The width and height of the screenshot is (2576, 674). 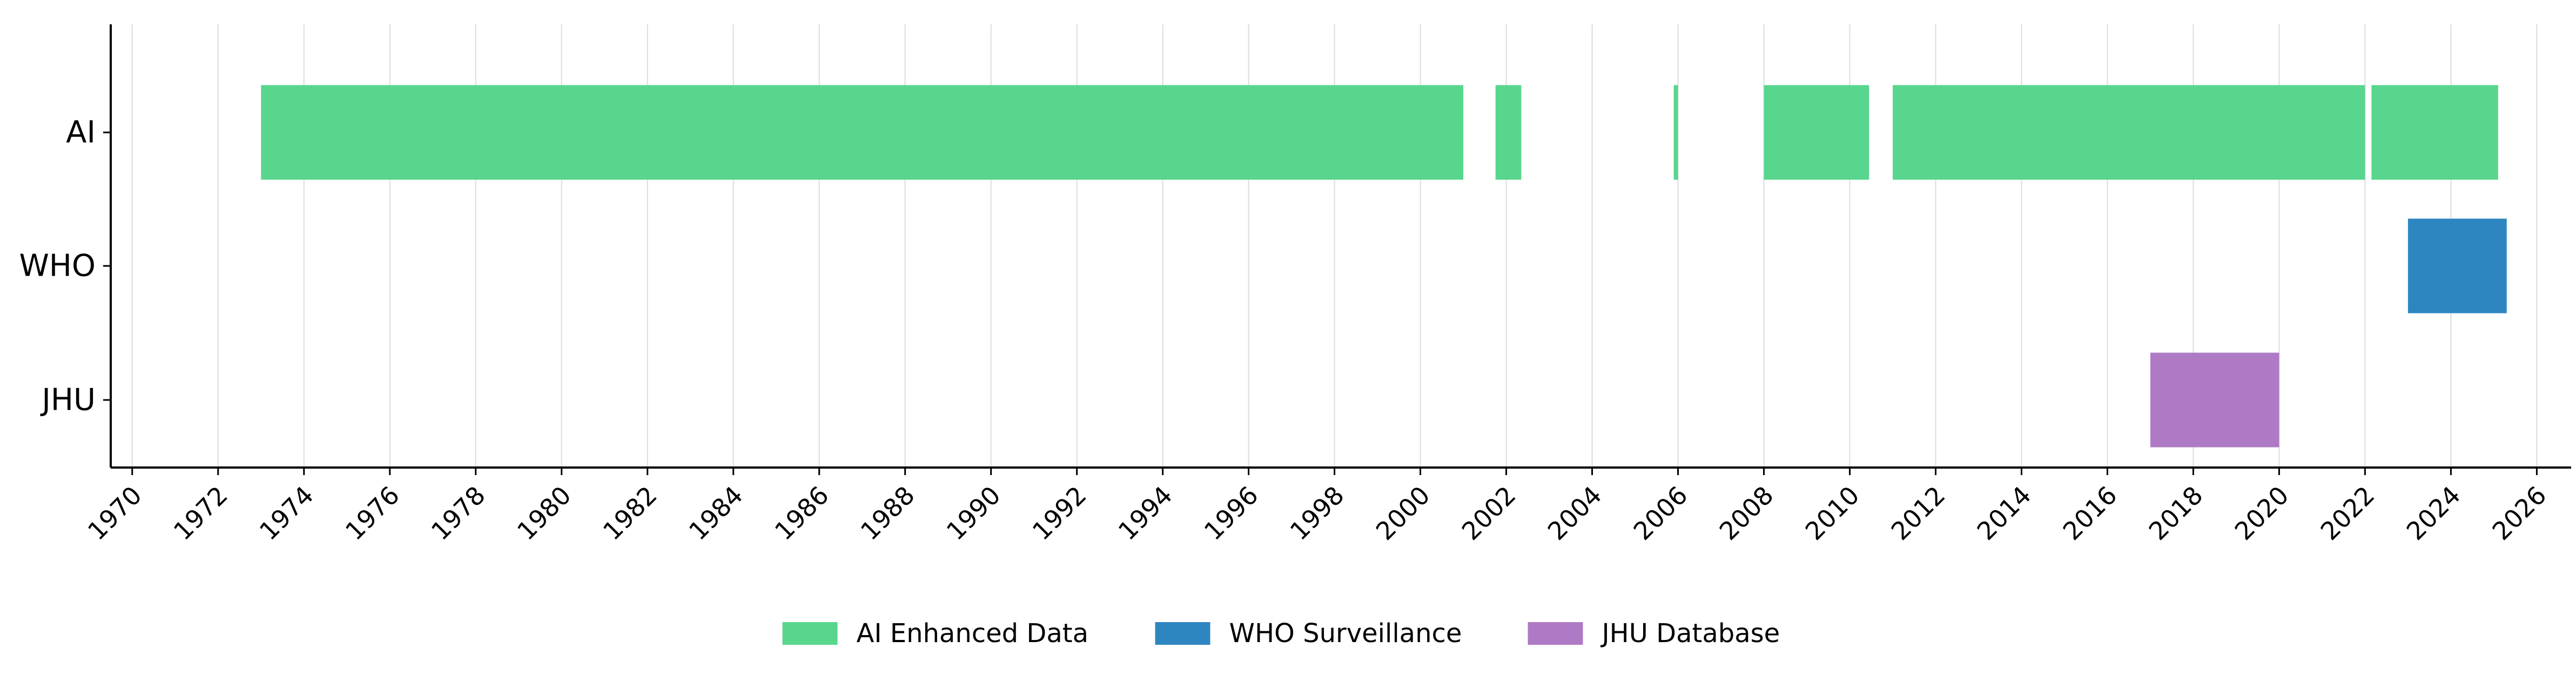 I want to click on x-tick-label: 1988, so click(x=887, y=513).